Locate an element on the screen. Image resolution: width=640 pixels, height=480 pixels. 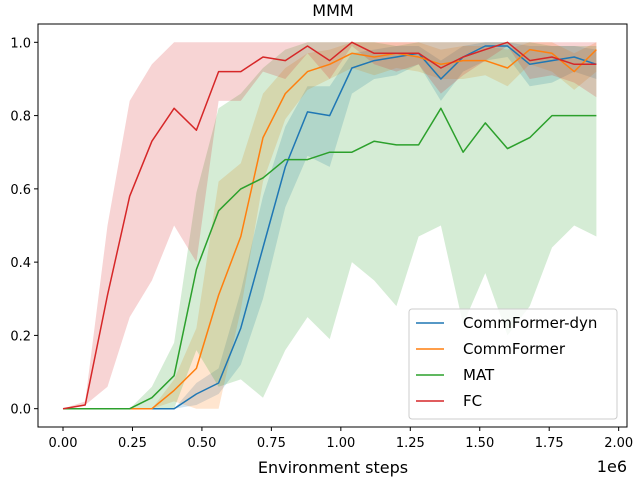
y-tick-label: 0.8 is located at coordinates (20, 117).